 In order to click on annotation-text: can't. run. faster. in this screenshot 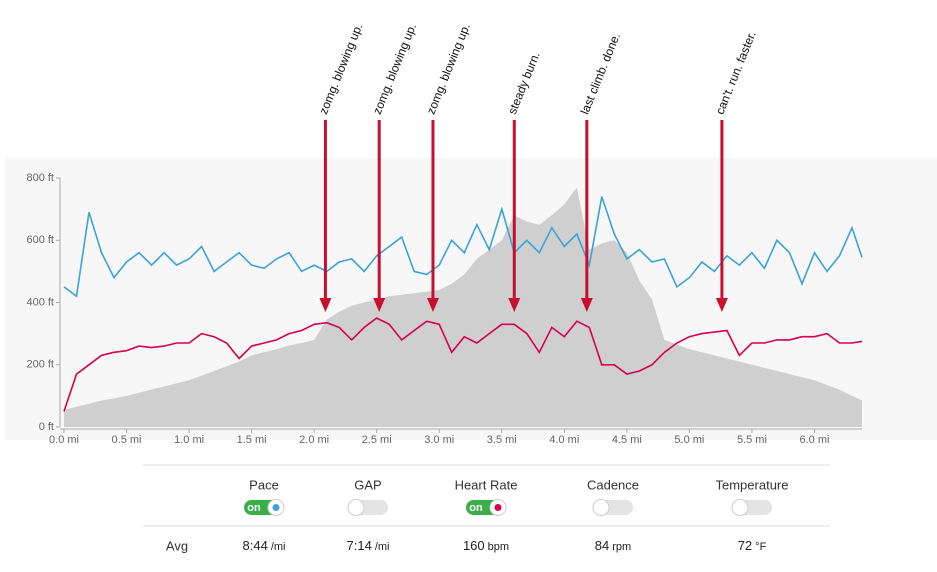, I will do `click(736, 72)`.